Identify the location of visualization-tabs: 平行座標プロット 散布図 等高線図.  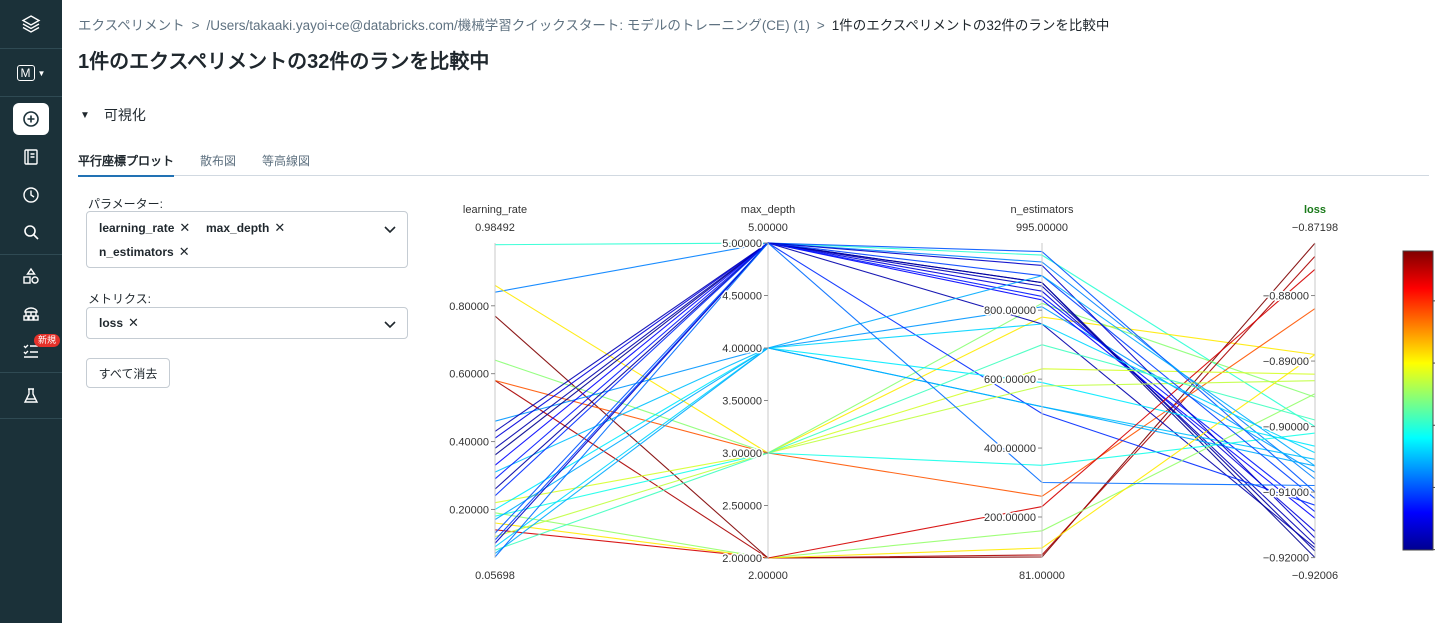
(753, 163).